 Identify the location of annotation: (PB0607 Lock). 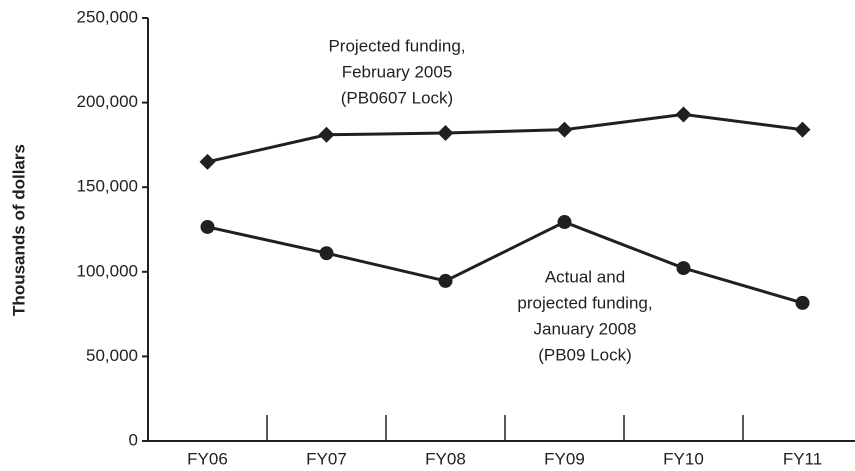
(397, 97).